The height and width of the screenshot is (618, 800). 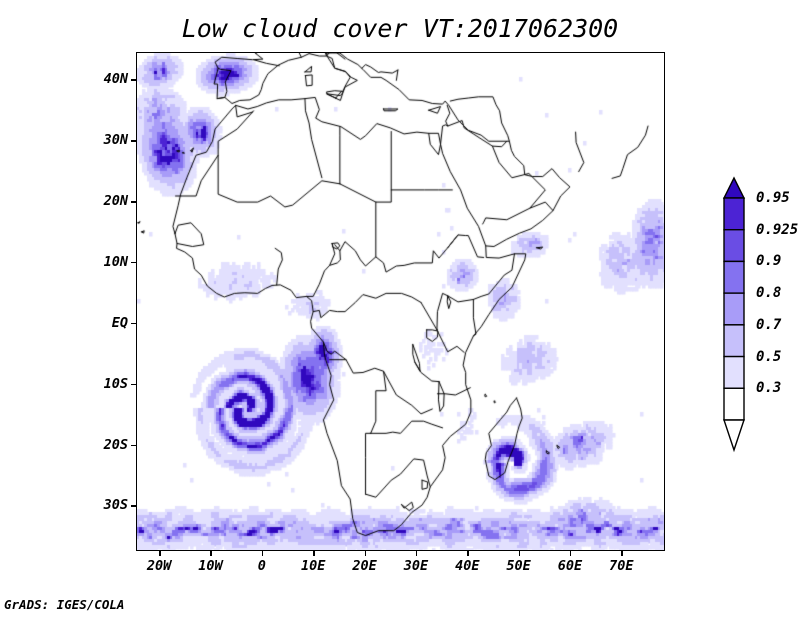 I want to click on colorbar-tick-label: 0.925, so click(x=777, y=229).